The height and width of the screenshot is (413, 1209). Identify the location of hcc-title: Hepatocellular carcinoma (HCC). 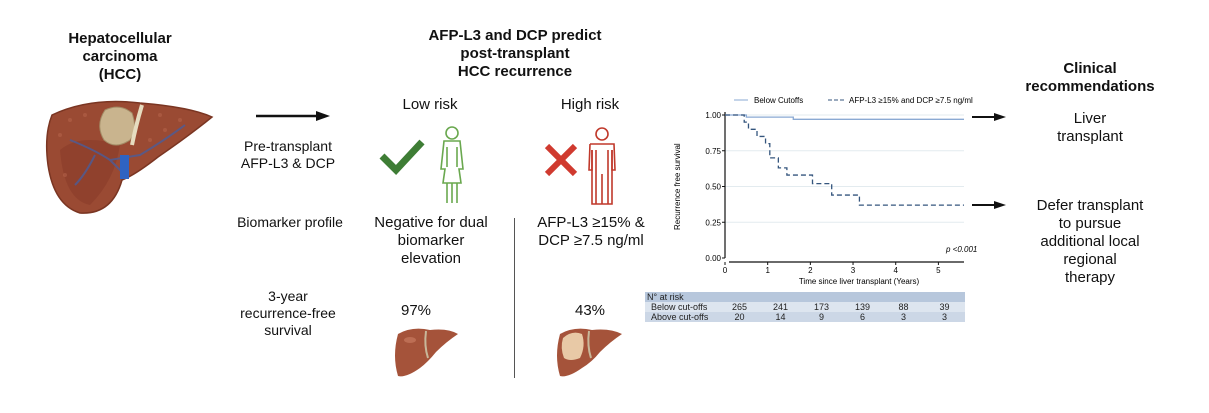
(120, 57).